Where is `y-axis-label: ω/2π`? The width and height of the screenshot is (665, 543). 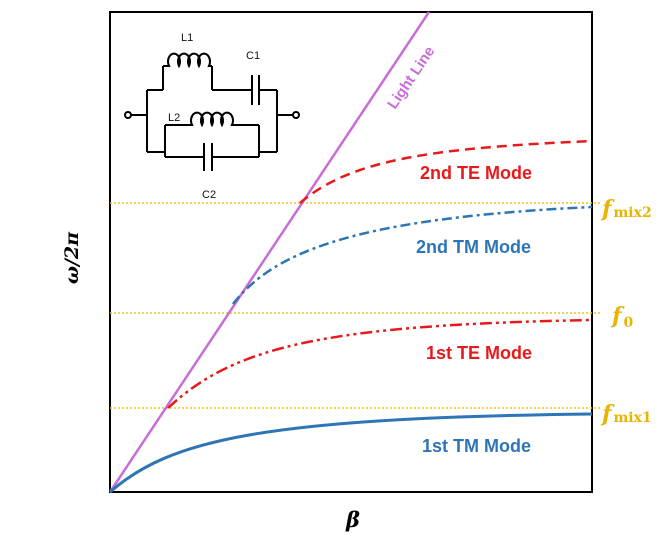
y-axis-label: ω/2π is located at coordinates (72, 257).